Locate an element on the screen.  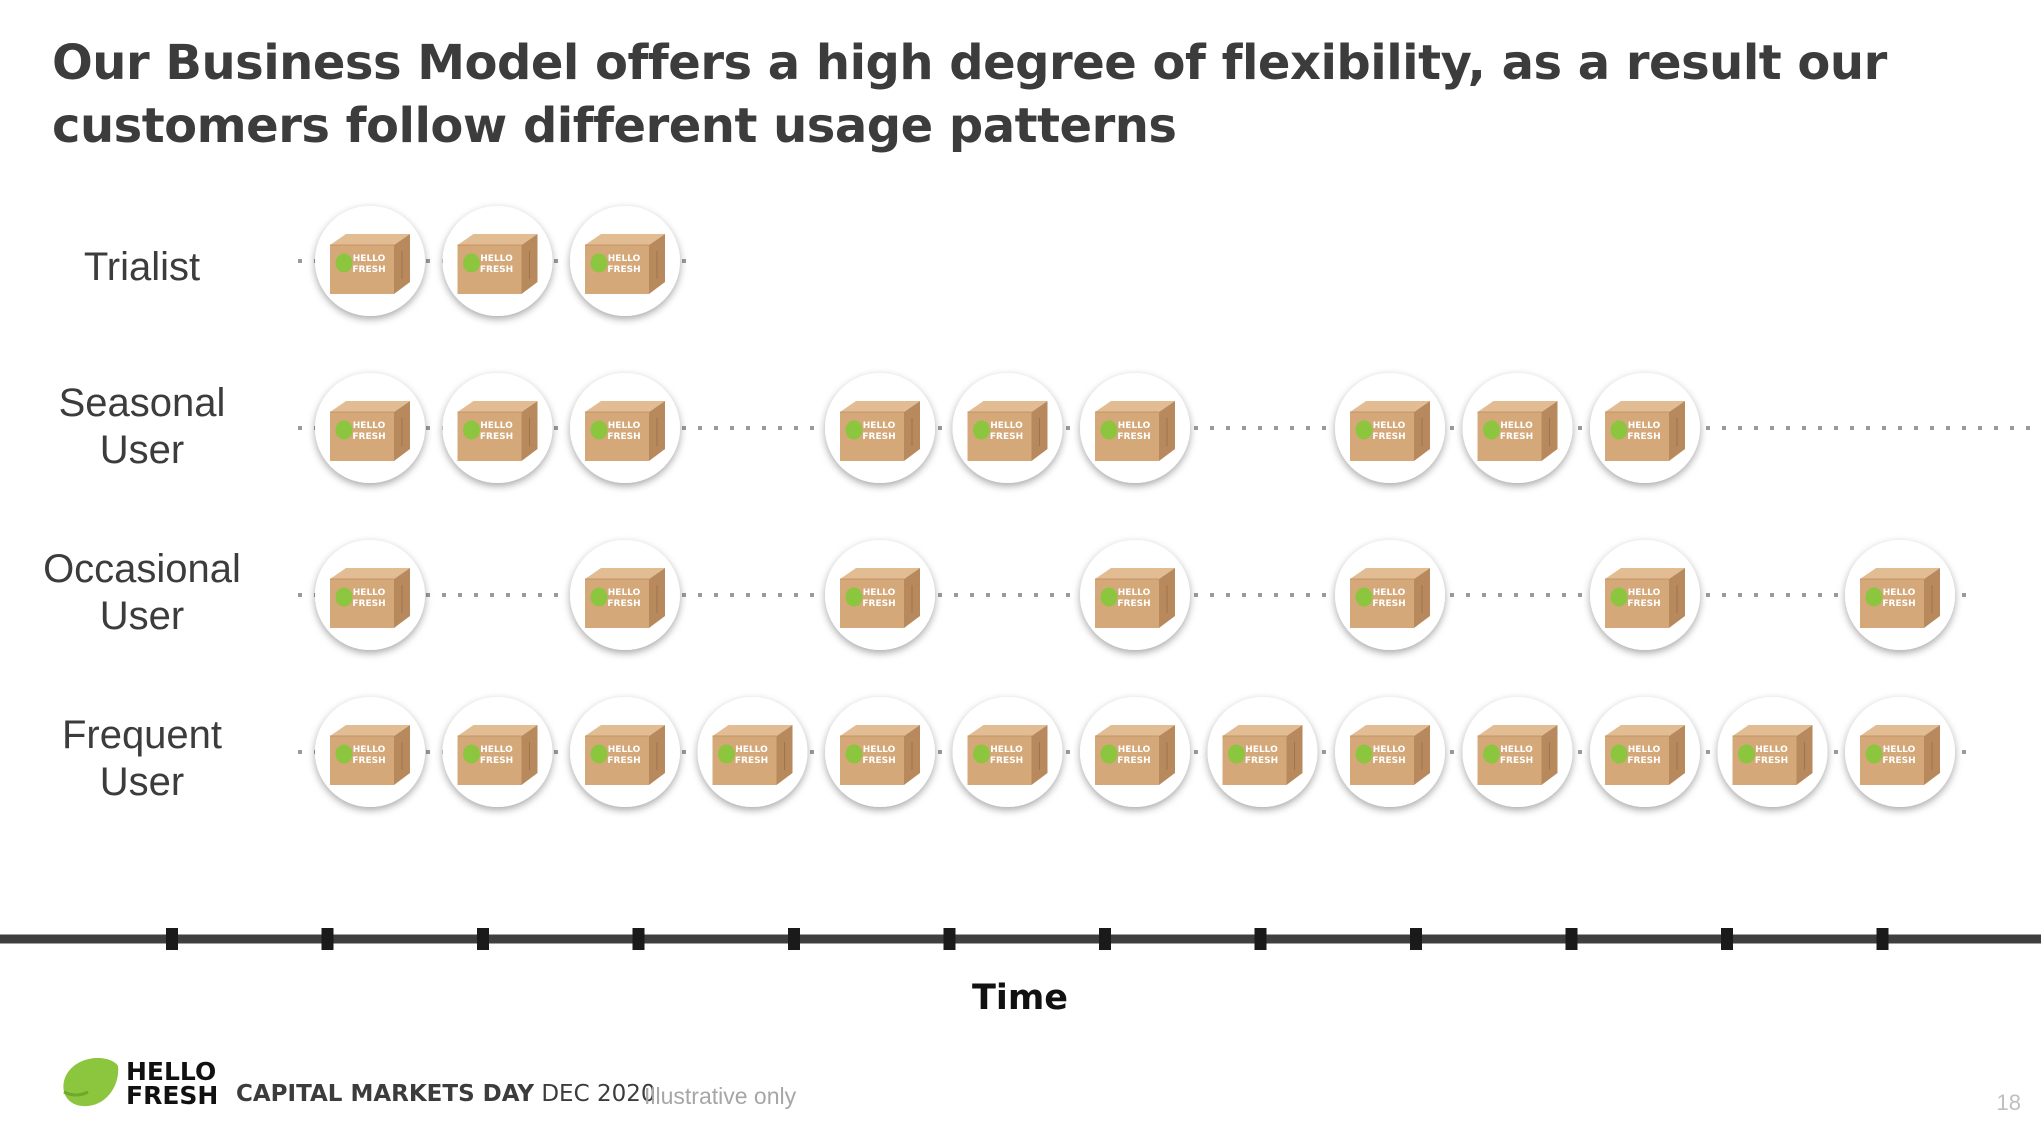
hellofresh-logo: HELLO FRESH is located at coordinates (140, 1083).